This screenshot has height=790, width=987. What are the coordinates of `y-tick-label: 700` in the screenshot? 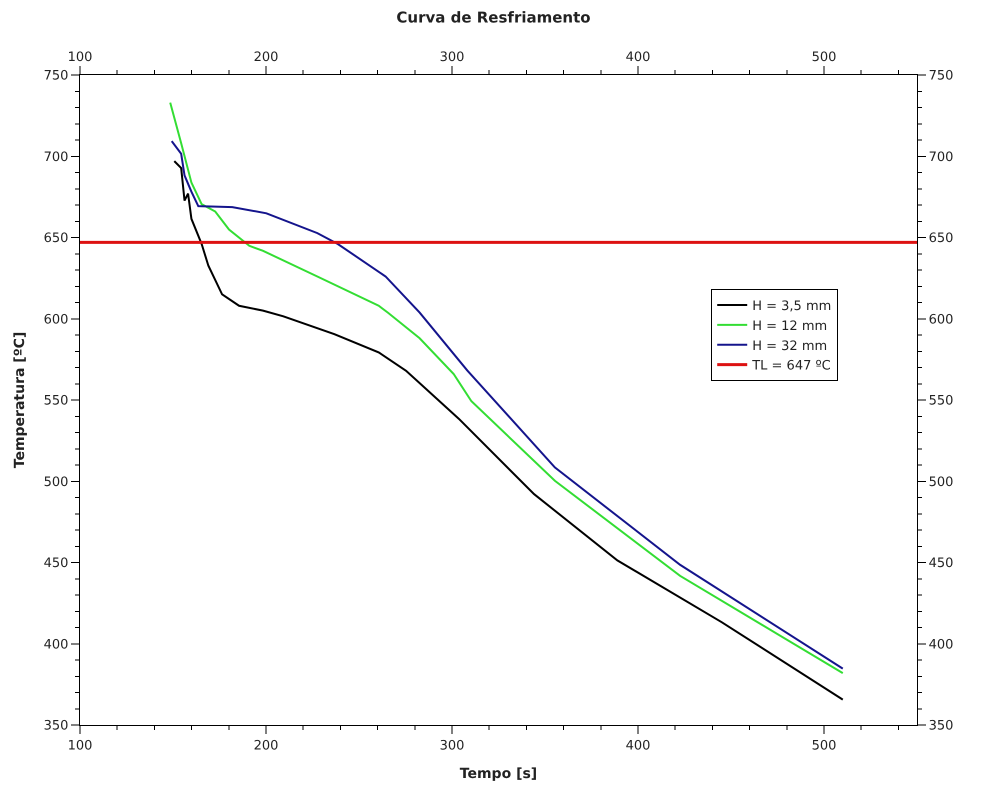 It's located at (56, 157).